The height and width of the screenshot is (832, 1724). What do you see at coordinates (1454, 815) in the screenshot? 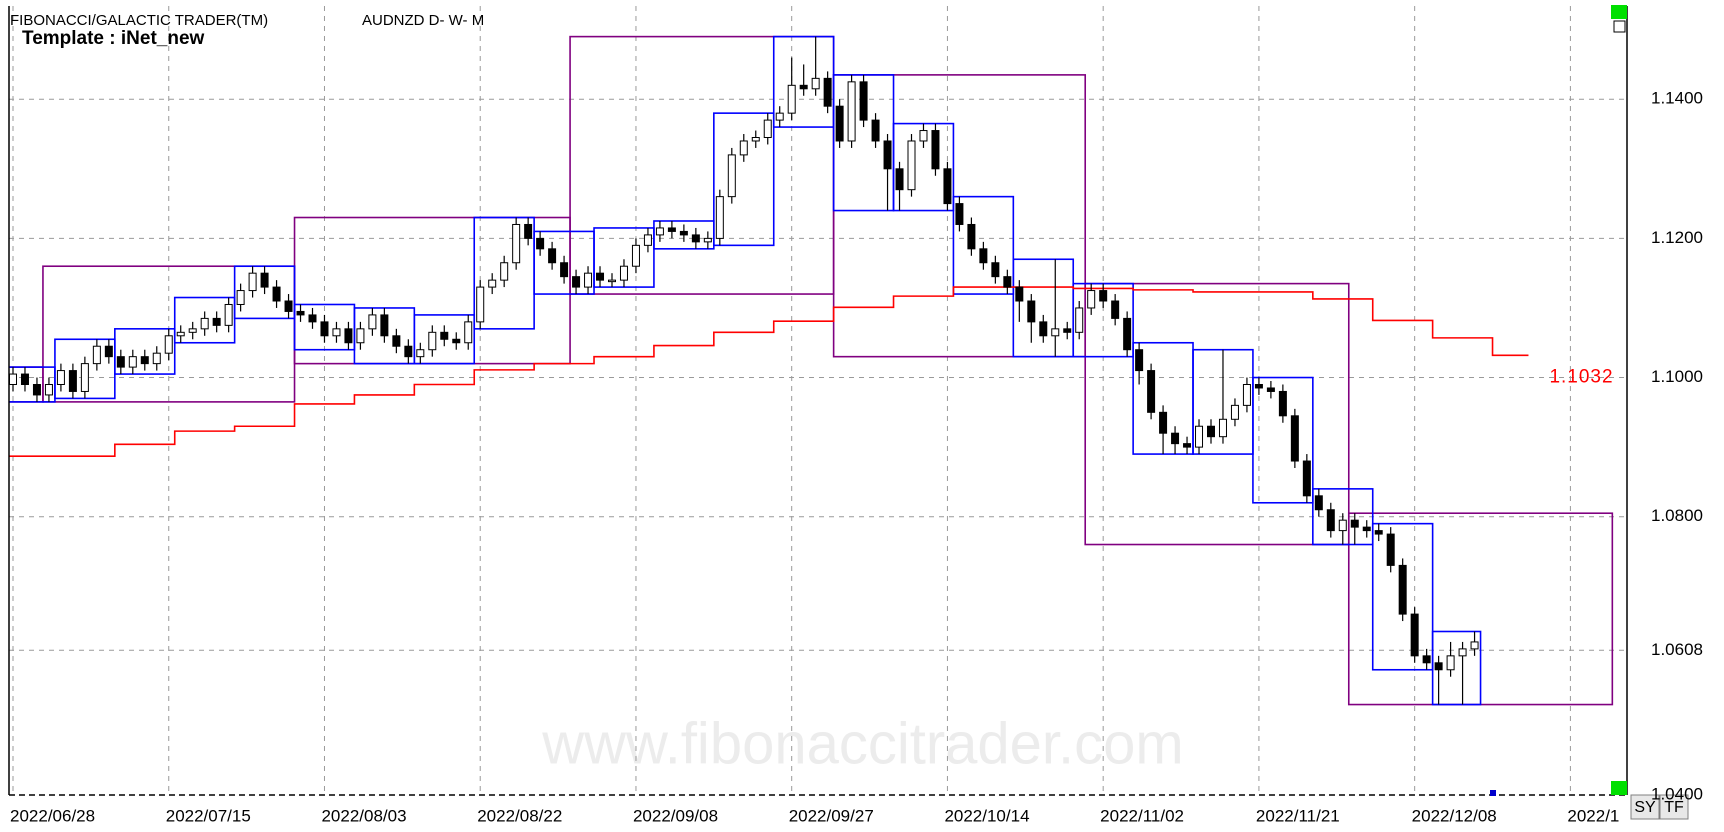
I see `x-tick-label: 2022/12/08` at bounding box center [1454, 815].